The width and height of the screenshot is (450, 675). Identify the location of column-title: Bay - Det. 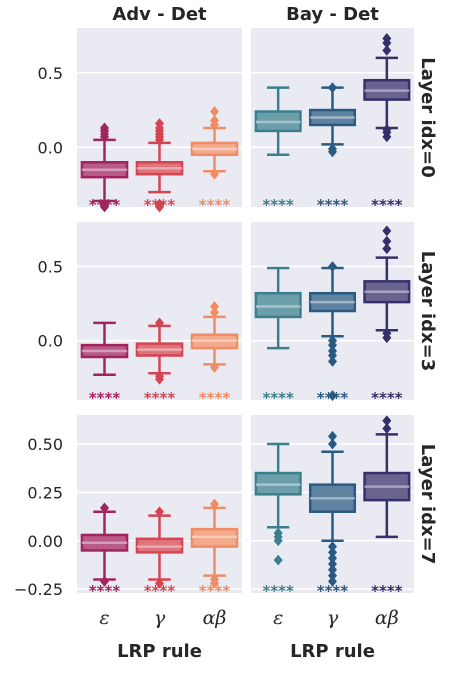
(332, 14).